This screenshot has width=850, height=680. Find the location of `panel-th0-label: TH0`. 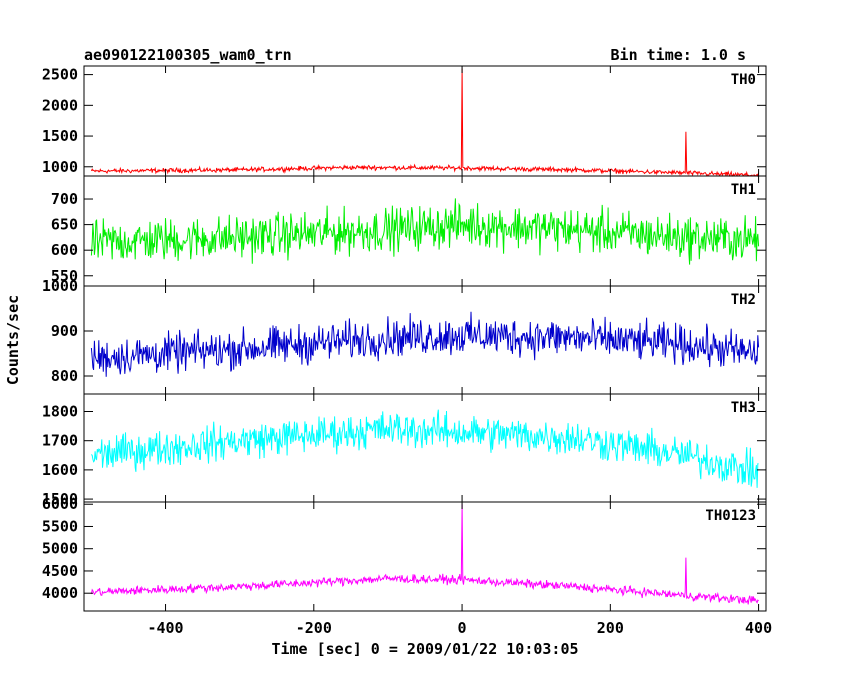

panel-th0-label: TH0 is located at coordinates (743, 80).